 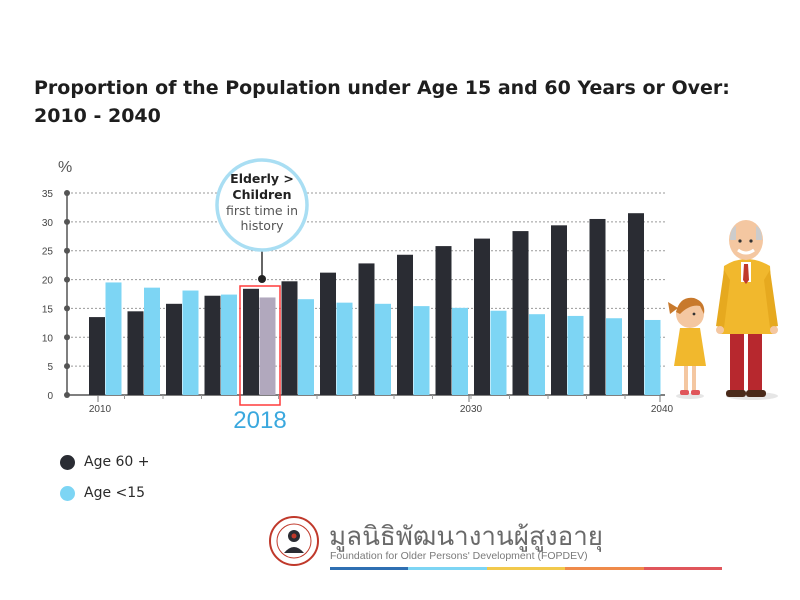 I want to click on x-tick-label: 2010, so click(x=100, y=409).